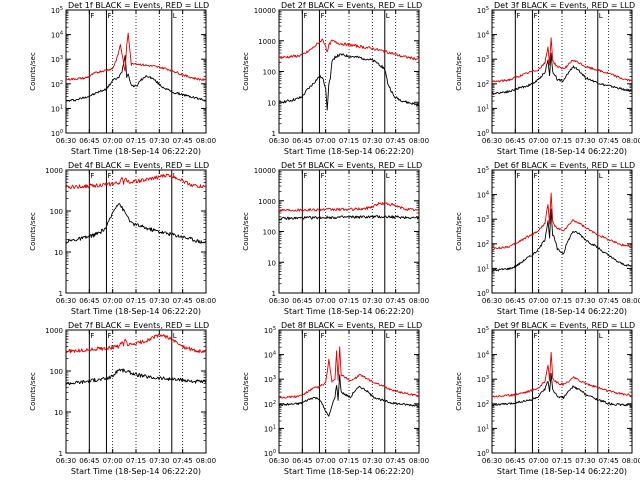 The height and width of the screenshot is (480, 640). Describe the element at coordinates (351, 165) in the screenshot. I see `plot-title: Det 5f BLACK = Events, RED = LLD` at that location.